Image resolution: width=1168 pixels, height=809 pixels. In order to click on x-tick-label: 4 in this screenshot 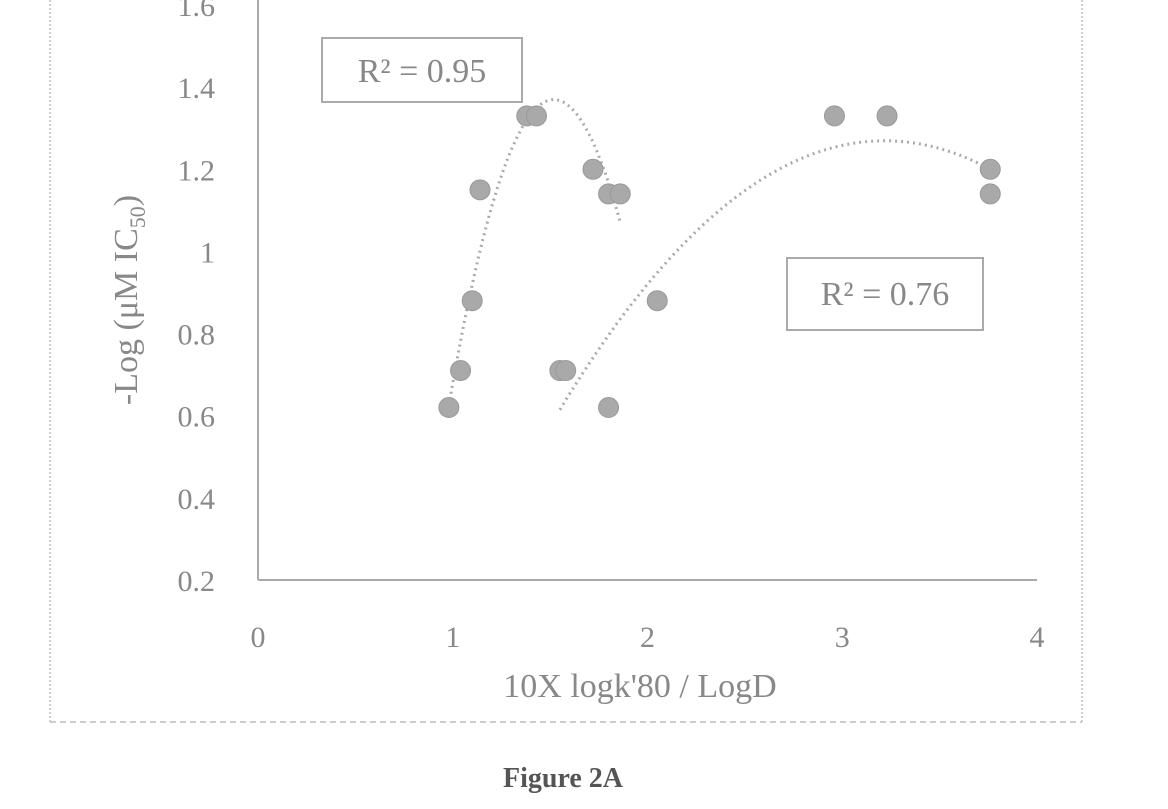, I will do `click(1037, 637)`.